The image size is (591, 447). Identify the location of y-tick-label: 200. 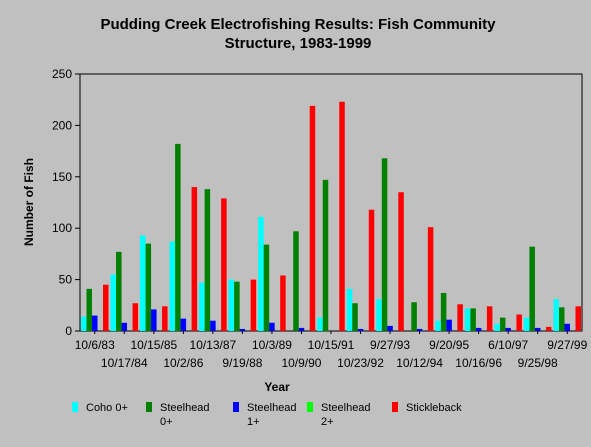
(62, 125).